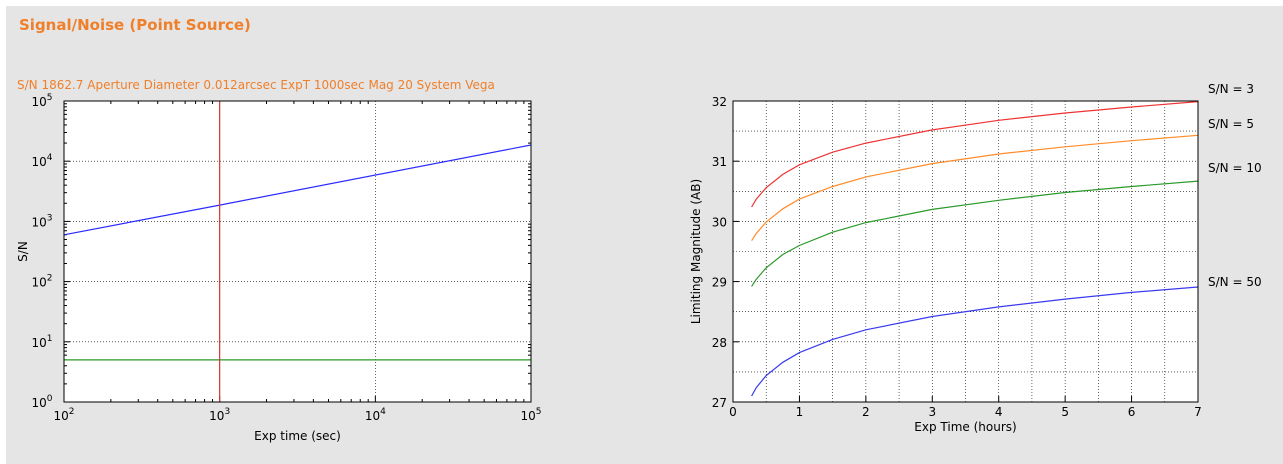  I want to click on x-tick-label: 4, so click(999, 412).